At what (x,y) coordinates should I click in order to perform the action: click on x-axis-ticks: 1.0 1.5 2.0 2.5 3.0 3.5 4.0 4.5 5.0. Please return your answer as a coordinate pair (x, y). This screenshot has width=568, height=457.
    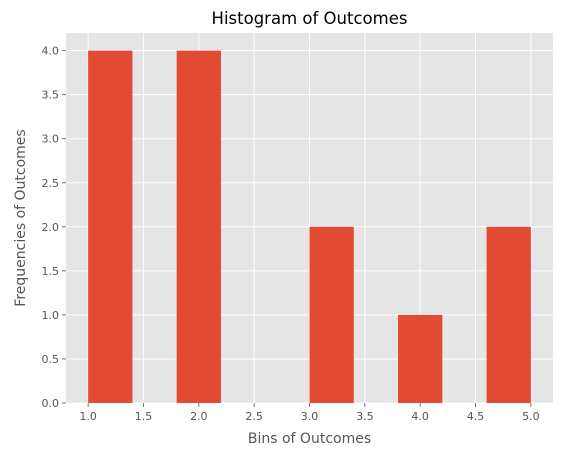
    Looking at the image, I should click on (309, 413).